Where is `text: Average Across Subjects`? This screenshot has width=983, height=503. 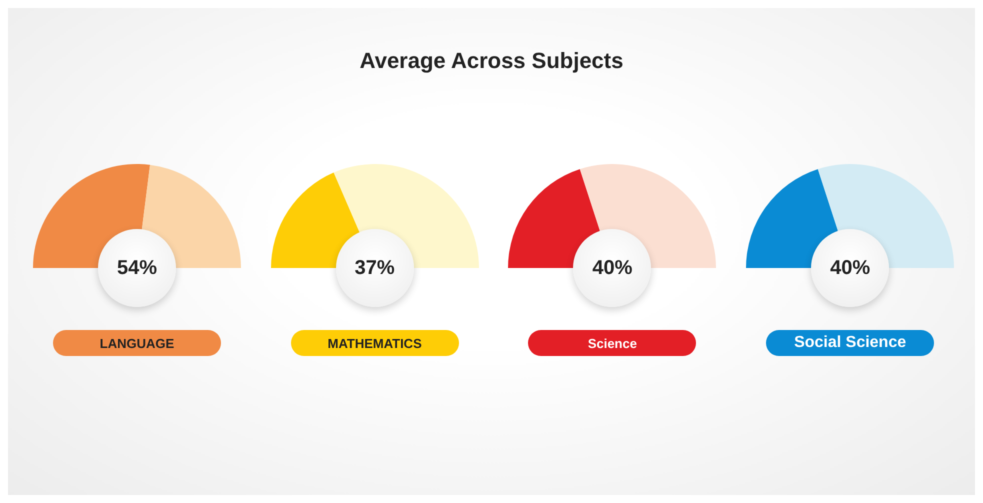 text: Average Across Subjects is located at coordinates (491, 61).